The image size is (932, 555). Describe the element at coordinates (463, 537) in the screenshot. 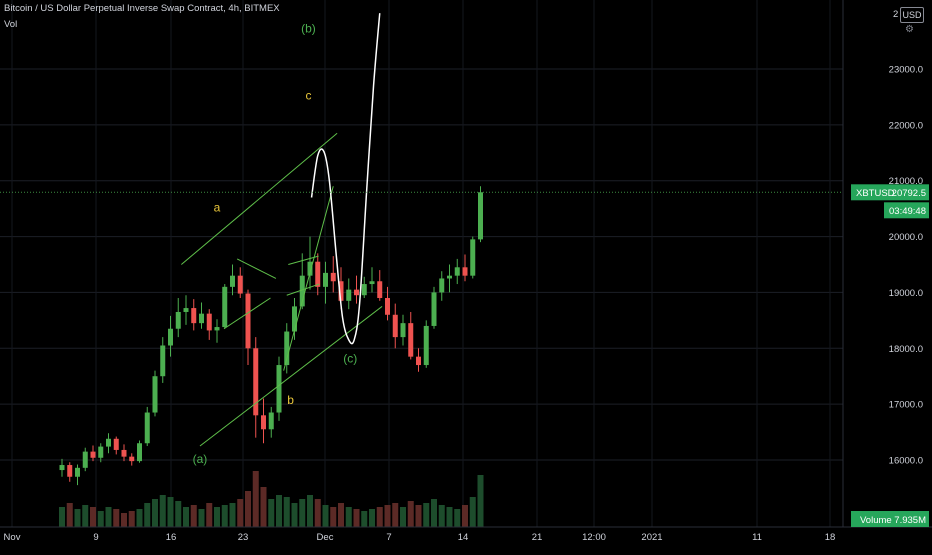

I see `x-tick-label: 14` at that location.